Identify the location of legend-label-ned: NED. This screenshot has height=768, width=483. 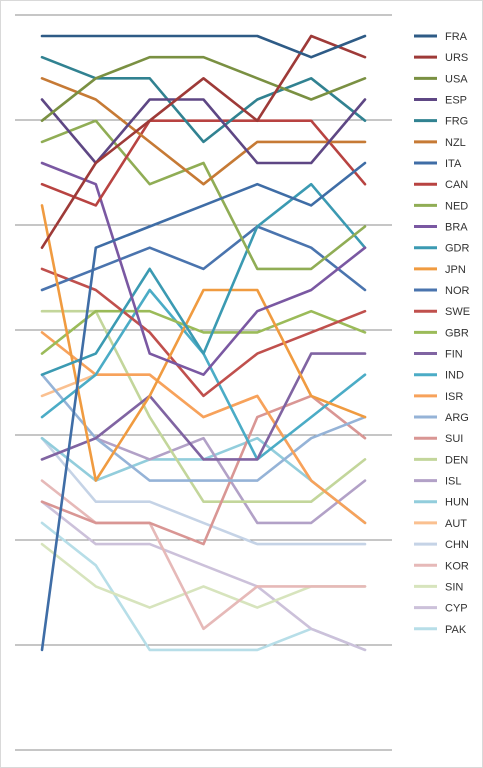
(456, 206).